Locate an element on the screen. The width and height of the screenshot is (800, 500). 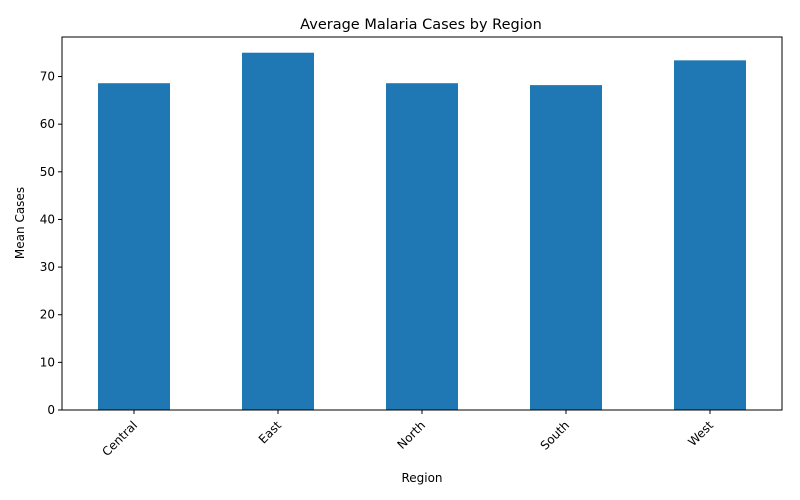
bar-south is located at coordinates (566, 248).